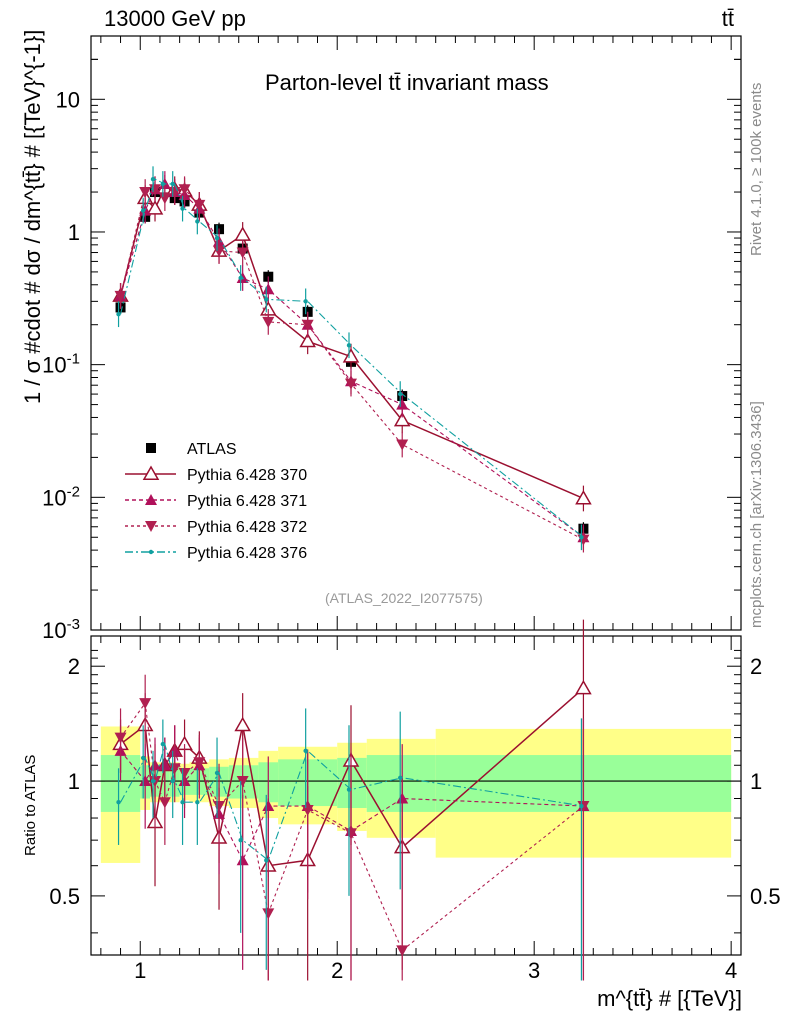 The height and width of the screenshot is (1024, 786). I want to click on y-tick-label: 10, so click(68, 99).